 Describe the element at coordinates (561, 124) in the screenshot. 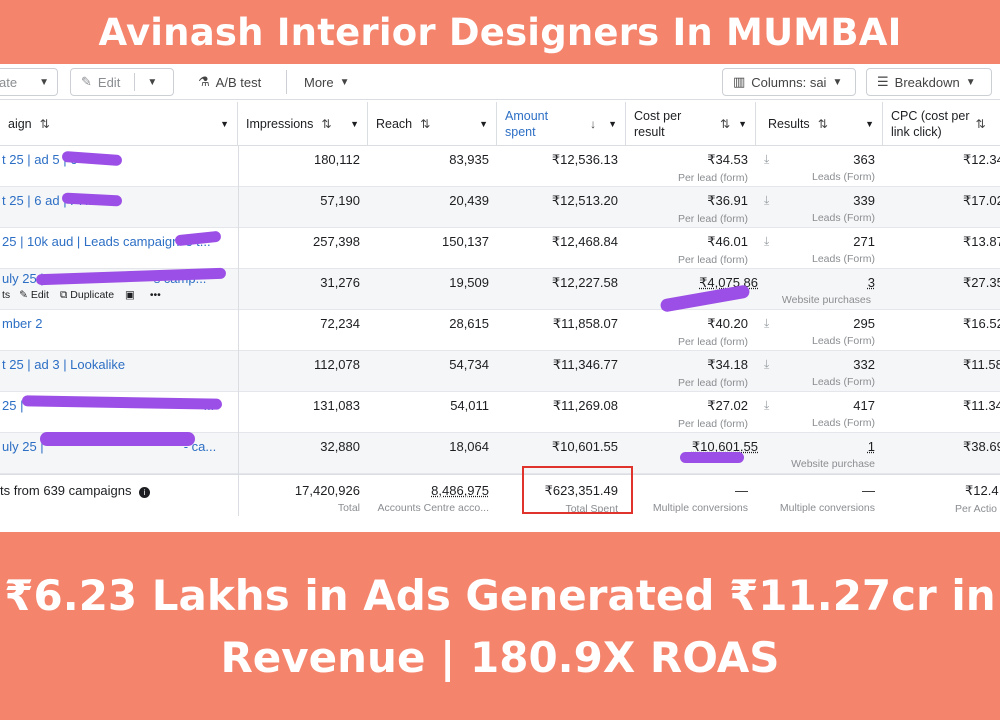

I see `header-amount-spent: Amount spent ↓ ▼` at that location.